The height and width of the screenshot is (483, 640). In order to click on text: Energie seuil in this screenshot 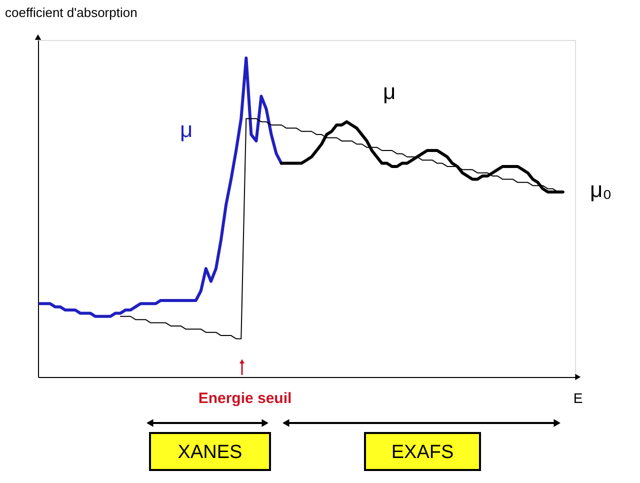, I will do `click(245, 398)`.